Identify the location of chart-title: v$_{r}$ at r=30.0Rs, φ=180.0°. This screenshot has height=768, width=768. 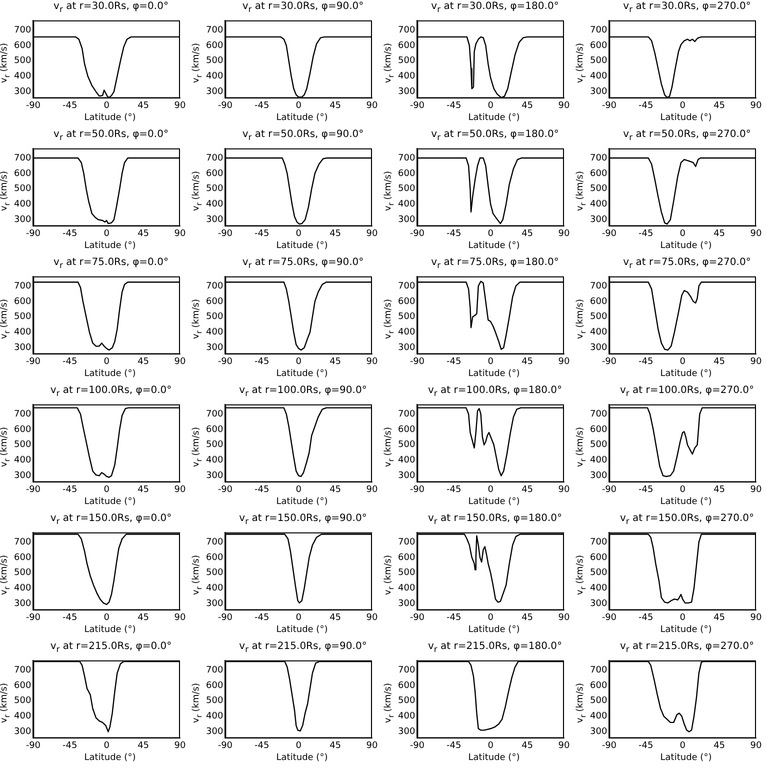
(495, 8).